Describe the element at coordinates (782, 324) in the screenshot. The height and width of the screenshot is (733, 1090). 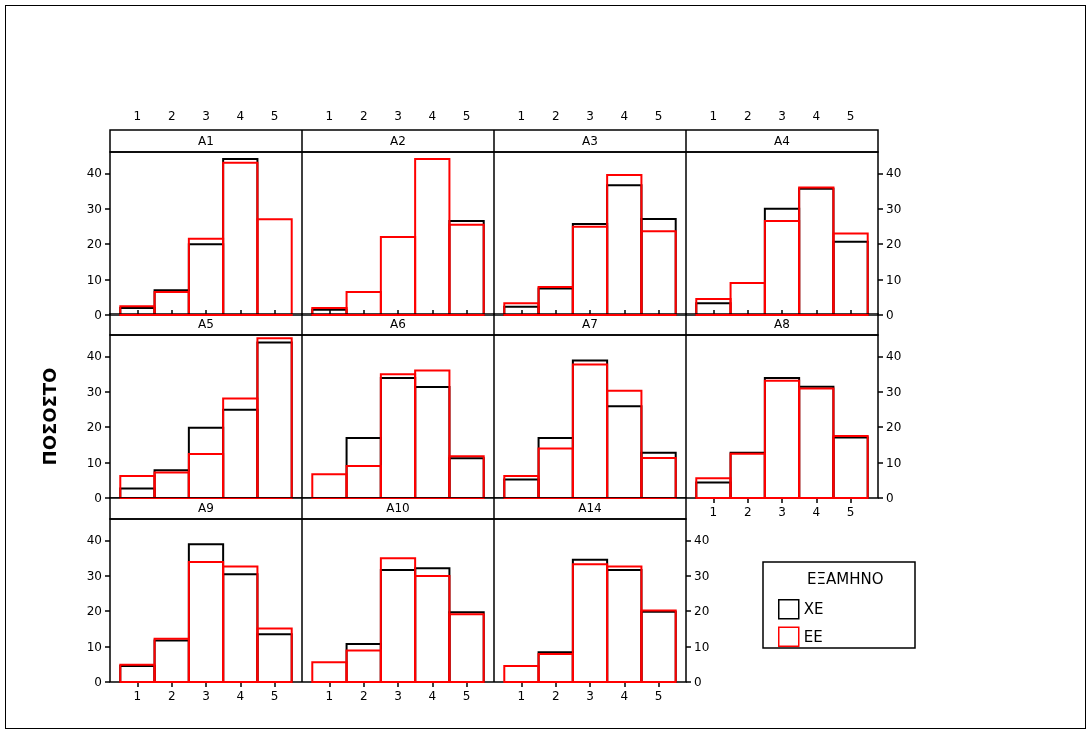
I see `chart-title: A8` at that location.